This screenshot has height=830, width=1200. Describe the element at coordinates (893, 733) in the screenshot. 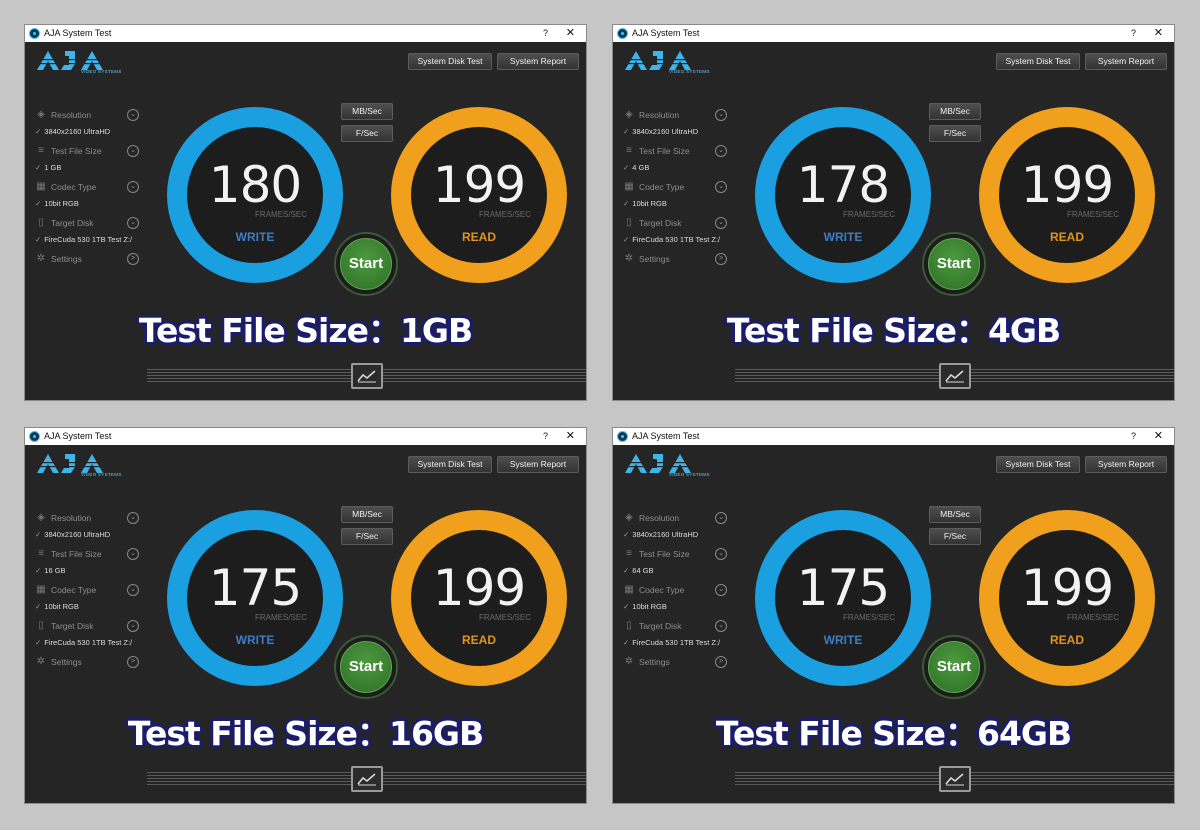

I see `caption-overlay: Test File Size：64GB` at that location.